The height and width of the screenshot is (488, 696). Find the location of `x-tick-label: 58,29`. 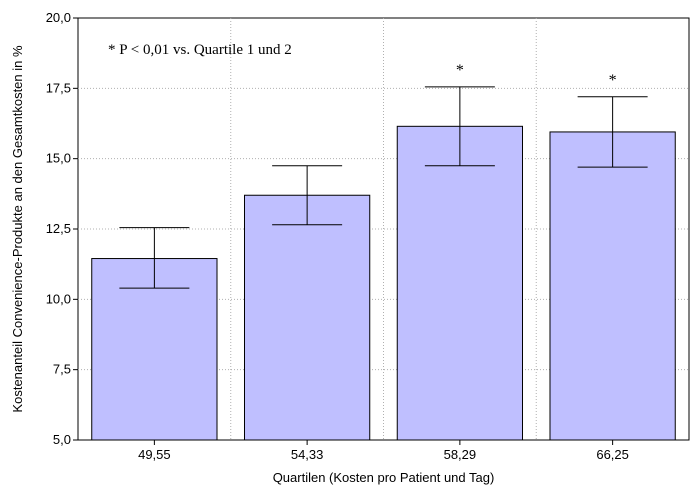

x-tick-label: 58,29 is located at coordinates (460, 454).